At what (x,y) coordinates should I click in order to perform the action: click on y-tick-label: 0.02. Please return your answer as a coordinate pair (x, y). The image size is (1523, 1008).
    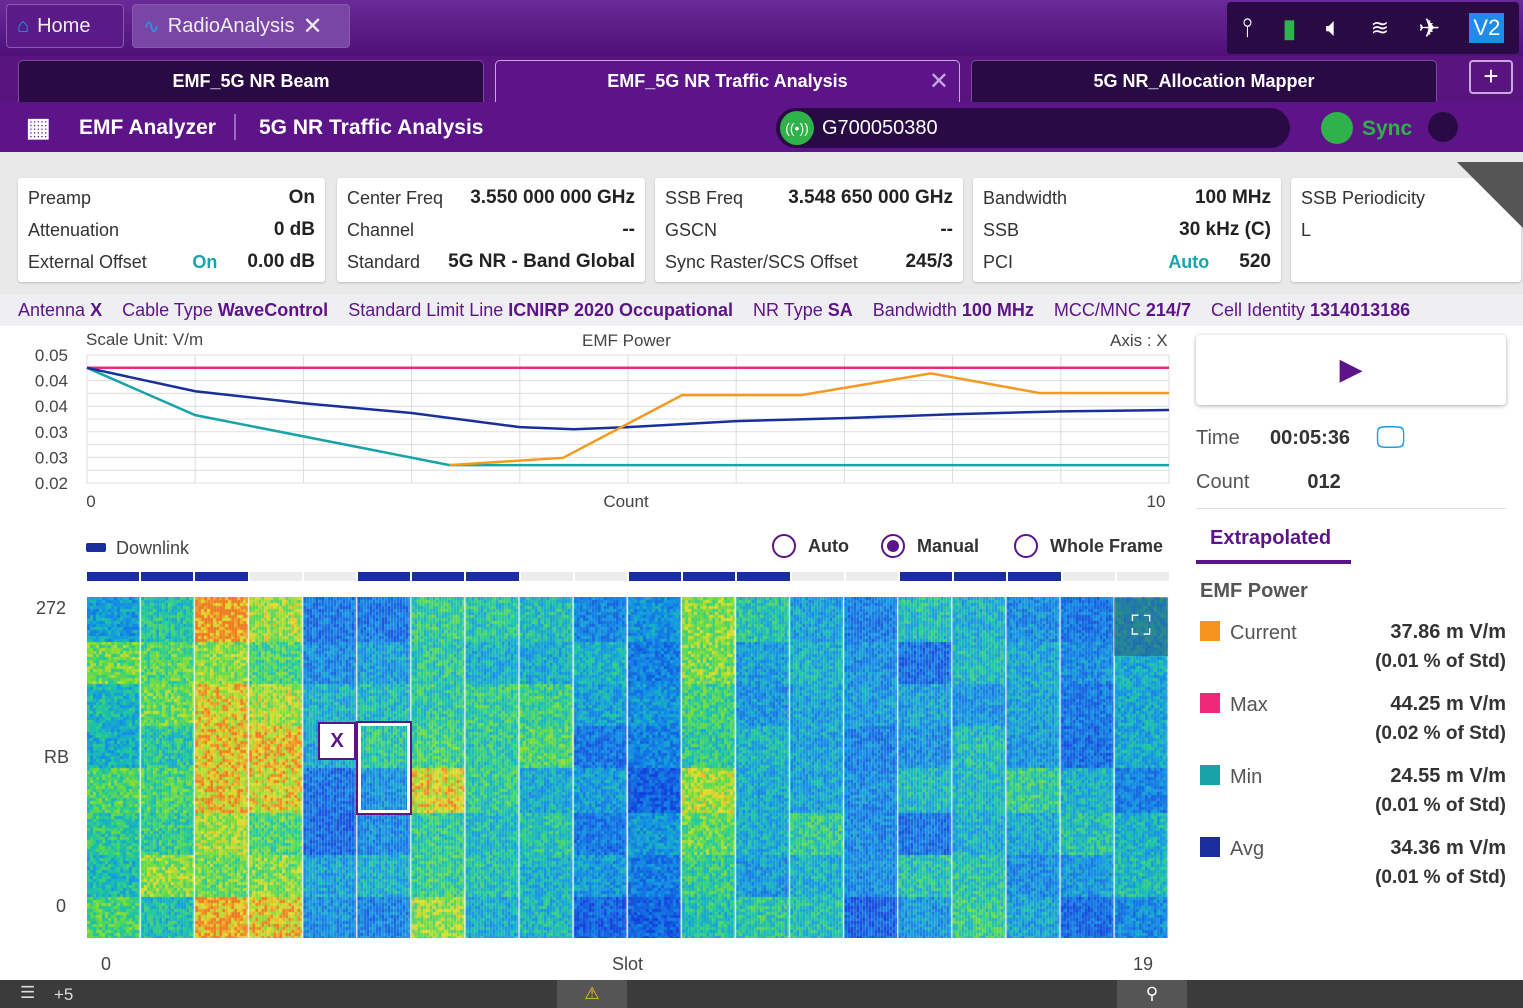
    Looking at the image, I should click on (51, 483).